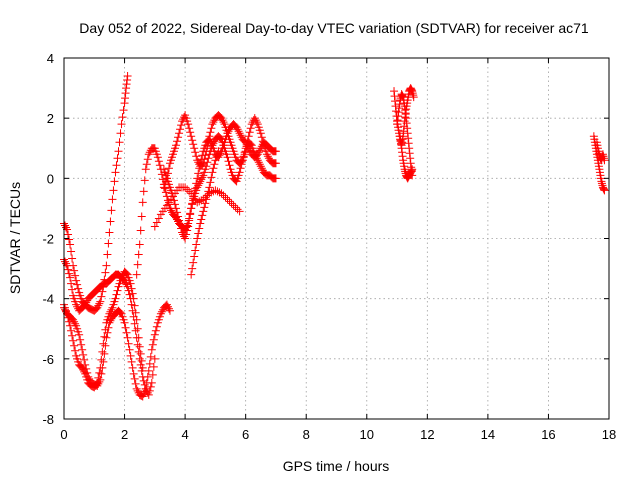  Describe the element at coordinates (306, 434) in the screenshot. I see `x-tick-label: 8` at that location.